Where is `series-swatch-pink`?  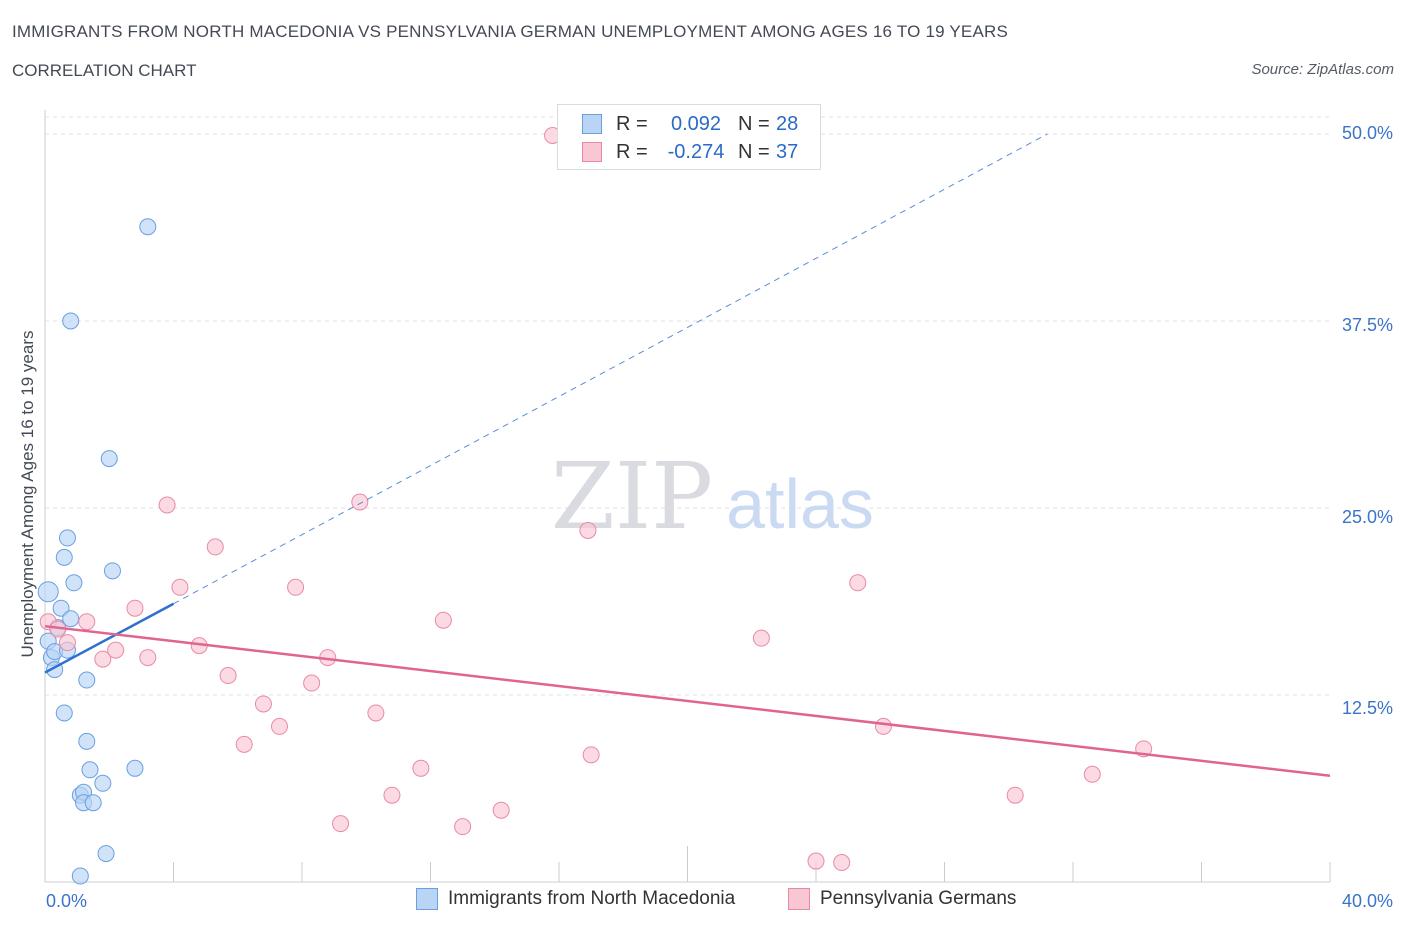 series-swatch-pink is located at coordinates (799, 899).